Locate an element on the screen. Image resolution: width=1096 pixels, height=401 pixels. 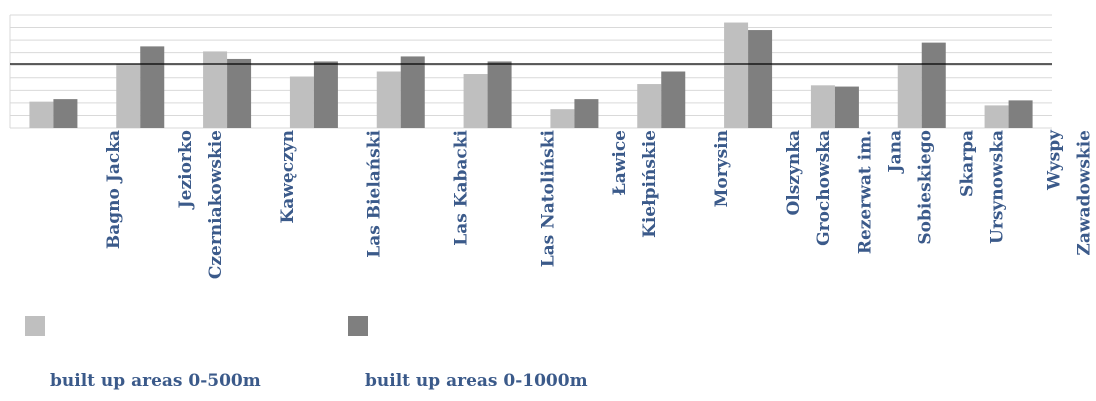
x-tick-label: Jeziorko Czerniakowskie is located at coordinates (201, 204).